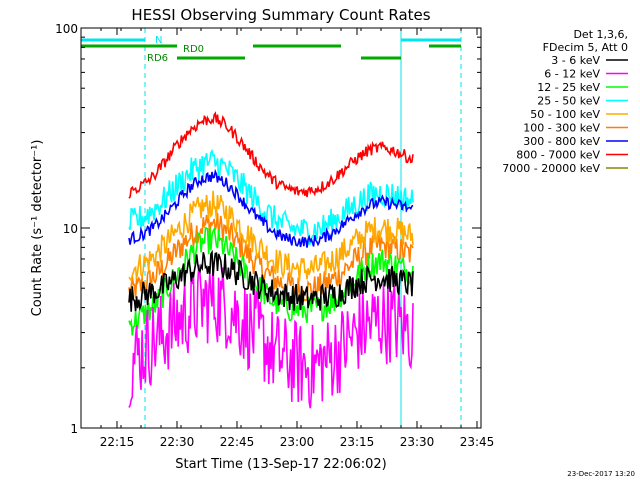 The height and width of the screenshot is (484, 640). Describe the element at coordinates (585, 47) in the screenshot. I see `legend-header-line-2: FDecim 5, Att 0` at that location.